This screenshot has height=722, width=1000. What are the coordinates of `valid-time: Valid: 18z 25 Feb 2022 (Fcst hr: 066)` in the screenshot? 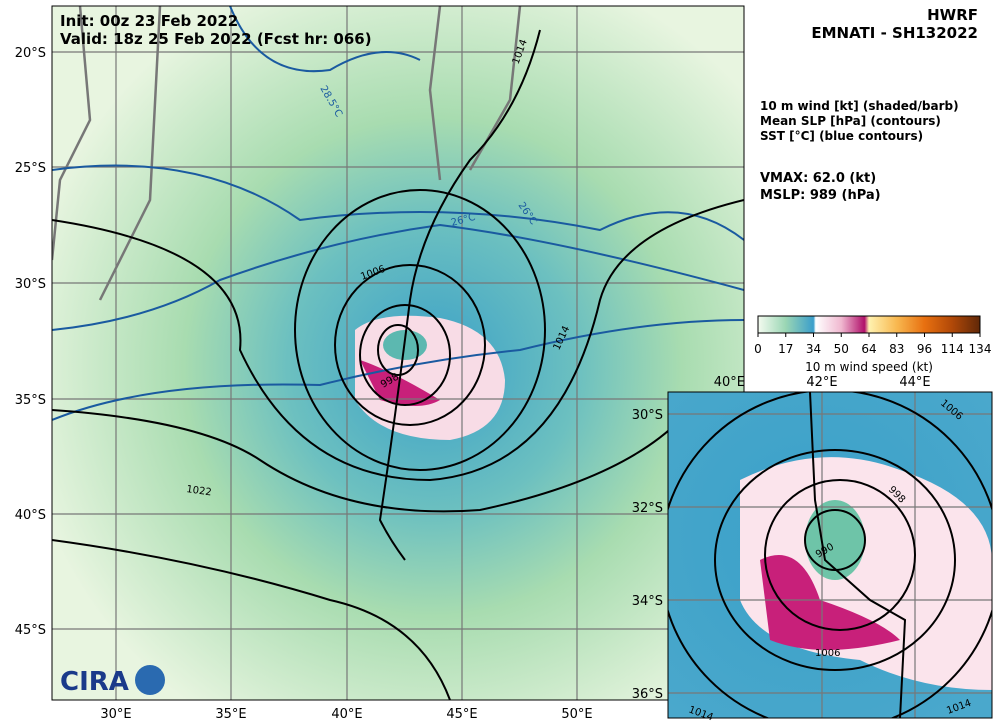 It's located at (216, 39).